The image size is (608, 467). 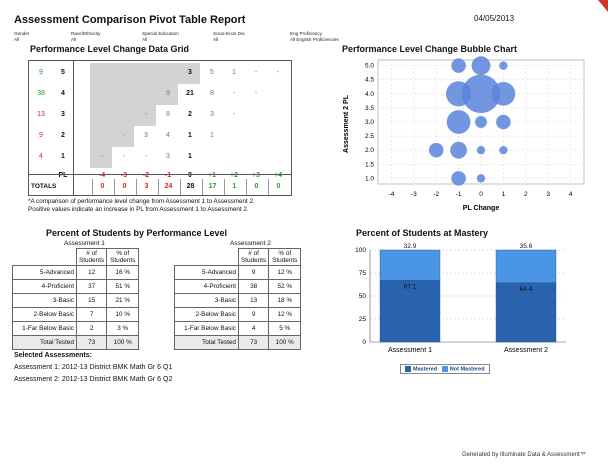 I want to click on grid-total-cell: 3, so click(x=146, y=187).